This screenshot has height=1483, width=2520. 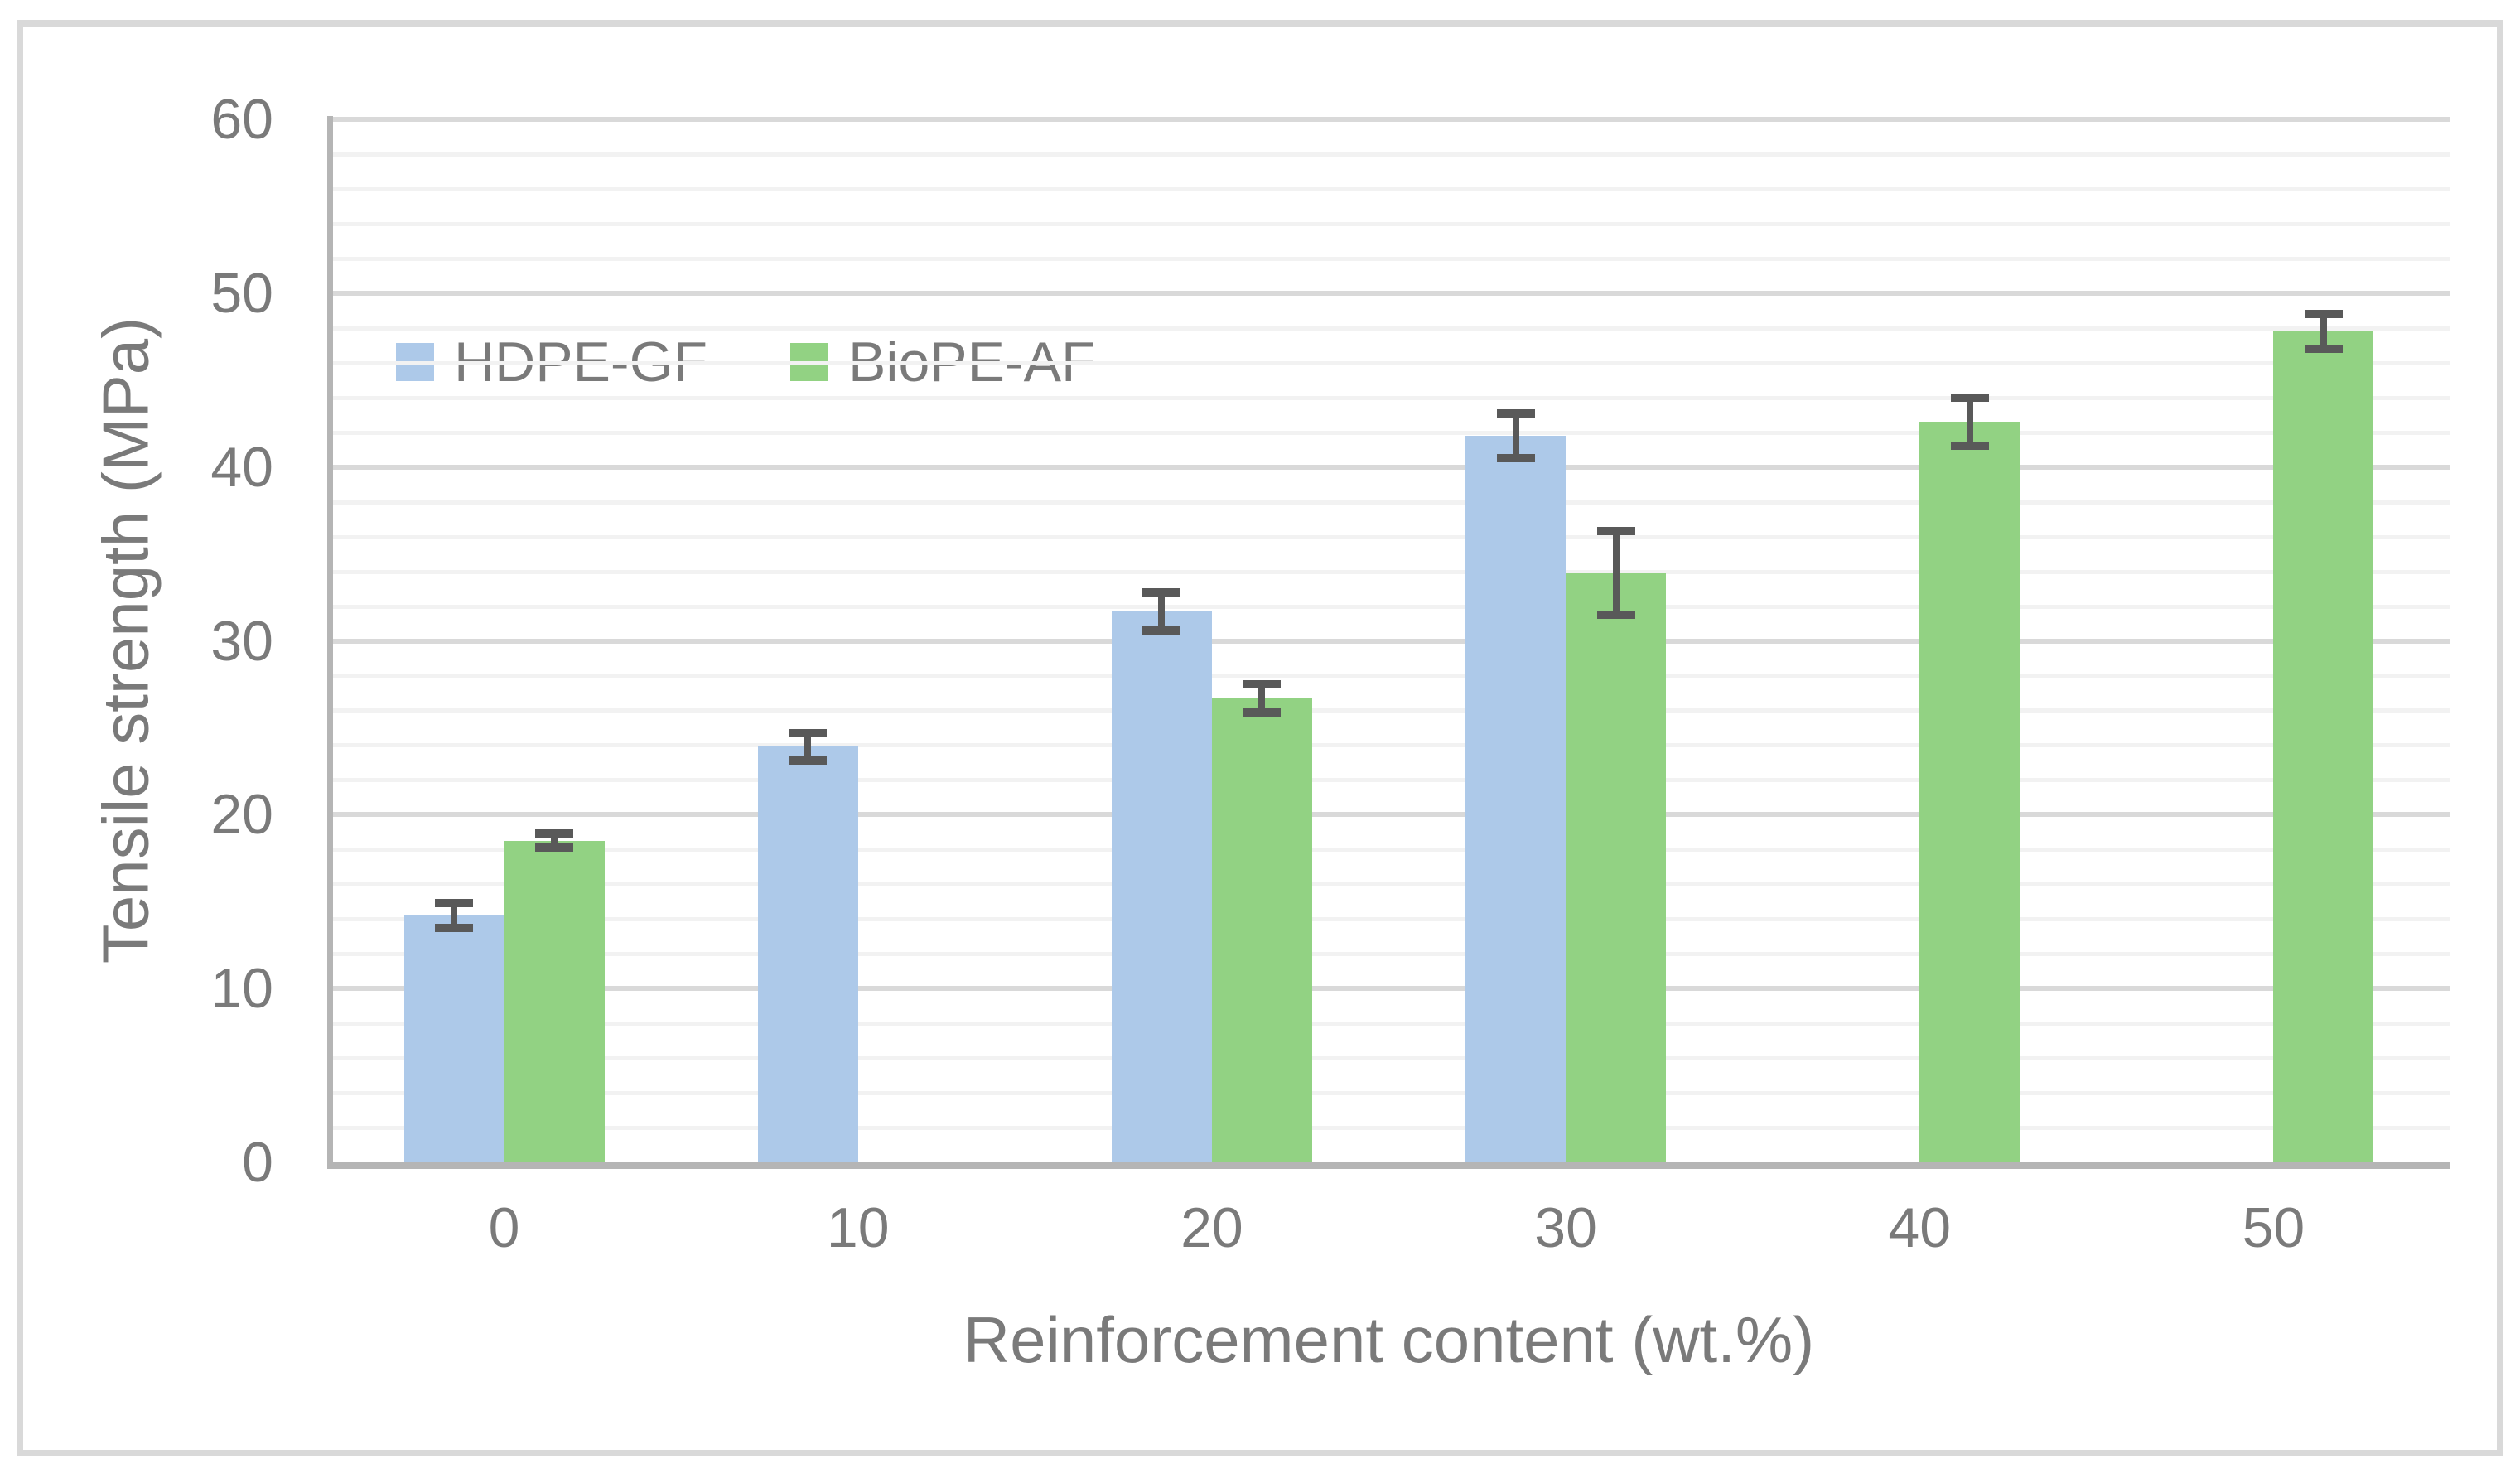 What do you see at coordinates (1389, 1339) in the screenshot?
I see `x-axis-title: Reinforcement content (wt.%)` at bounding box center [1389, 1339].